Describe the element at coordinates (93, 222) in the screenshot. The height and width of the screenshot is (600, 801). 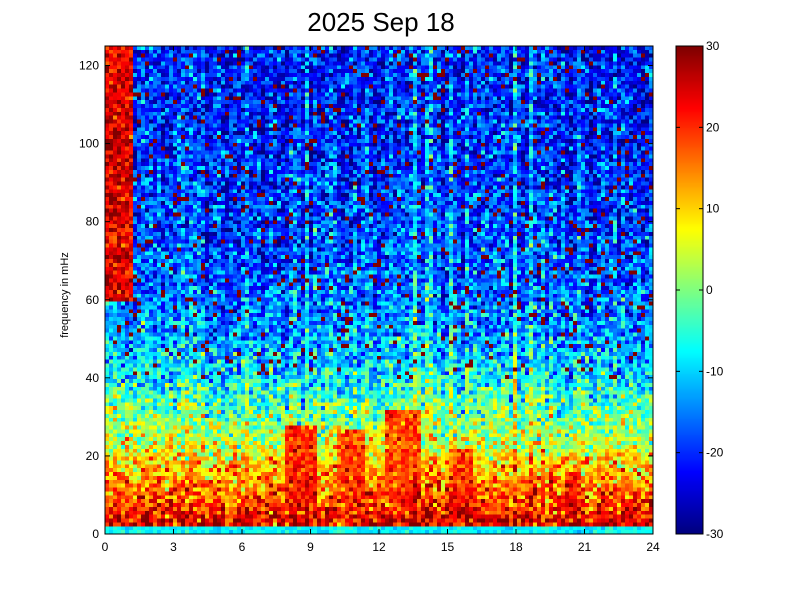
I see `y-tick-label: 80` at that location.